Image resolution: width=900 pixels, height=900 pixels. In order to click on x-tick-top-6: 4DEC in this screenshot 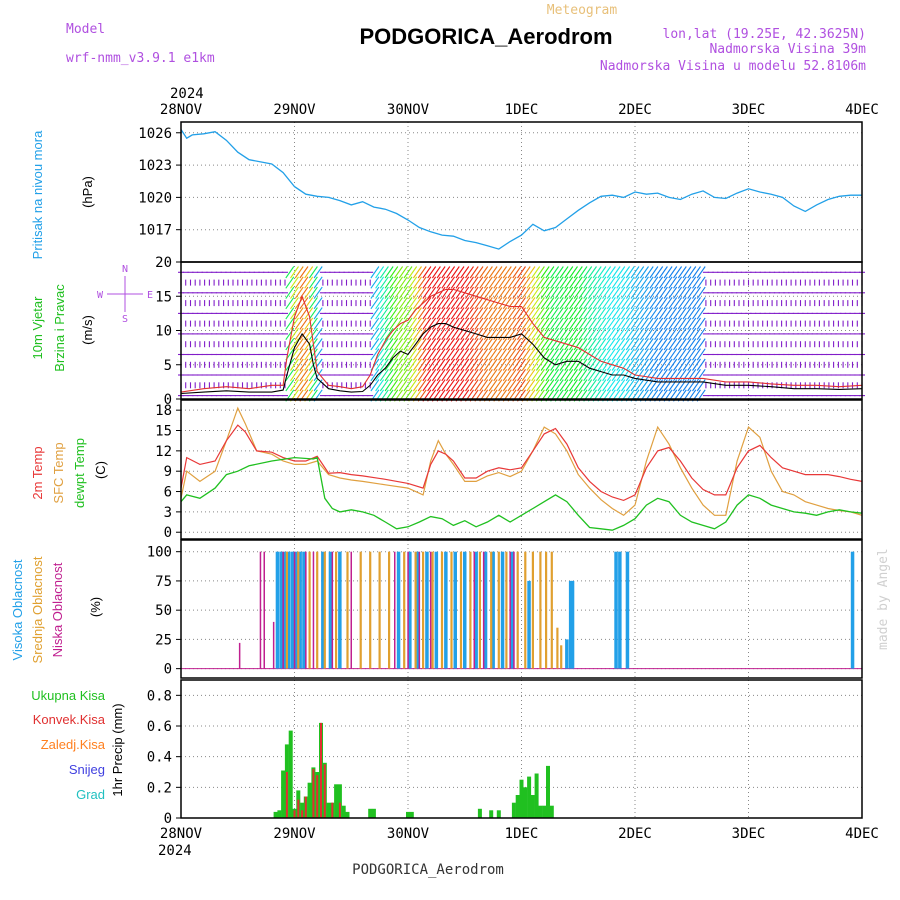, I will do `click(862, 110)`.